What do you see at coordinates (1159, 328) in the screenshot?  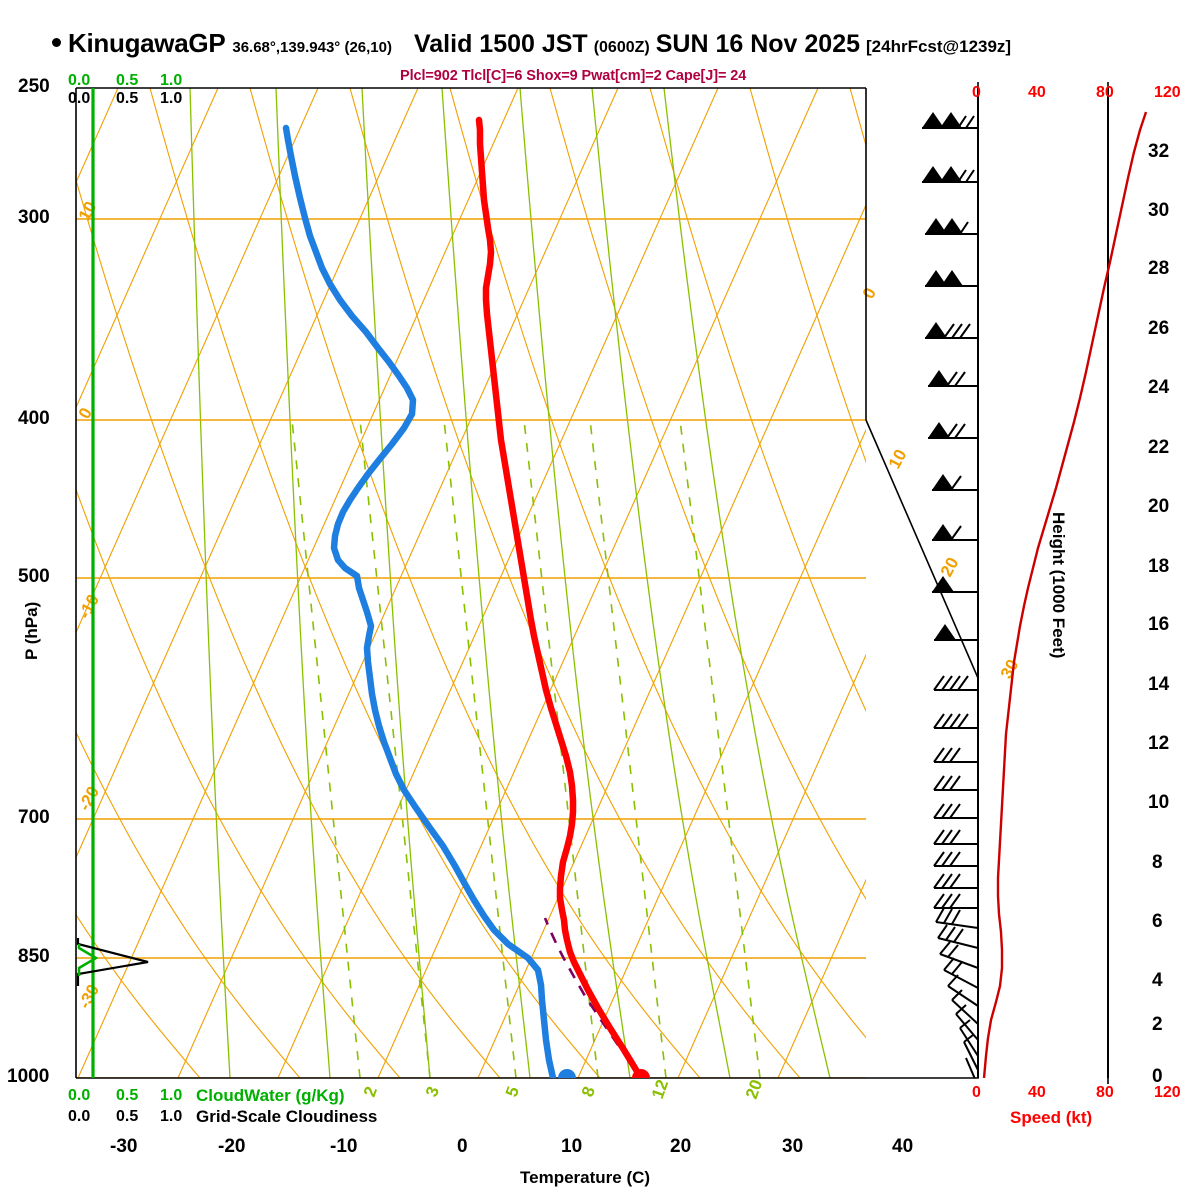 I see `height-tick-26: 26` at bounding box center [1159, 328].